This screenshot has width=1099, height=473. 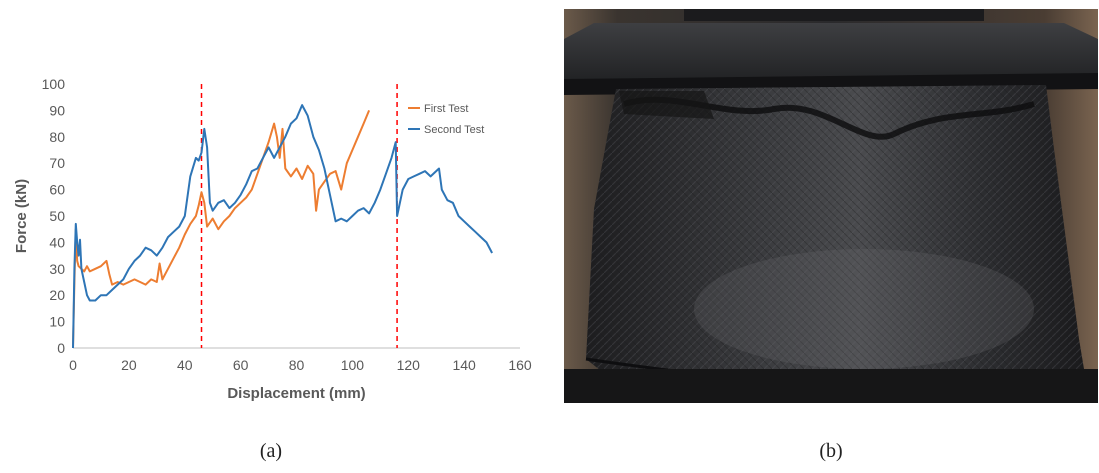 What do you see at coordinates (520, 365) in the screenshot?
I see `x-tick-label: 160` at bounding box center [520, 365].